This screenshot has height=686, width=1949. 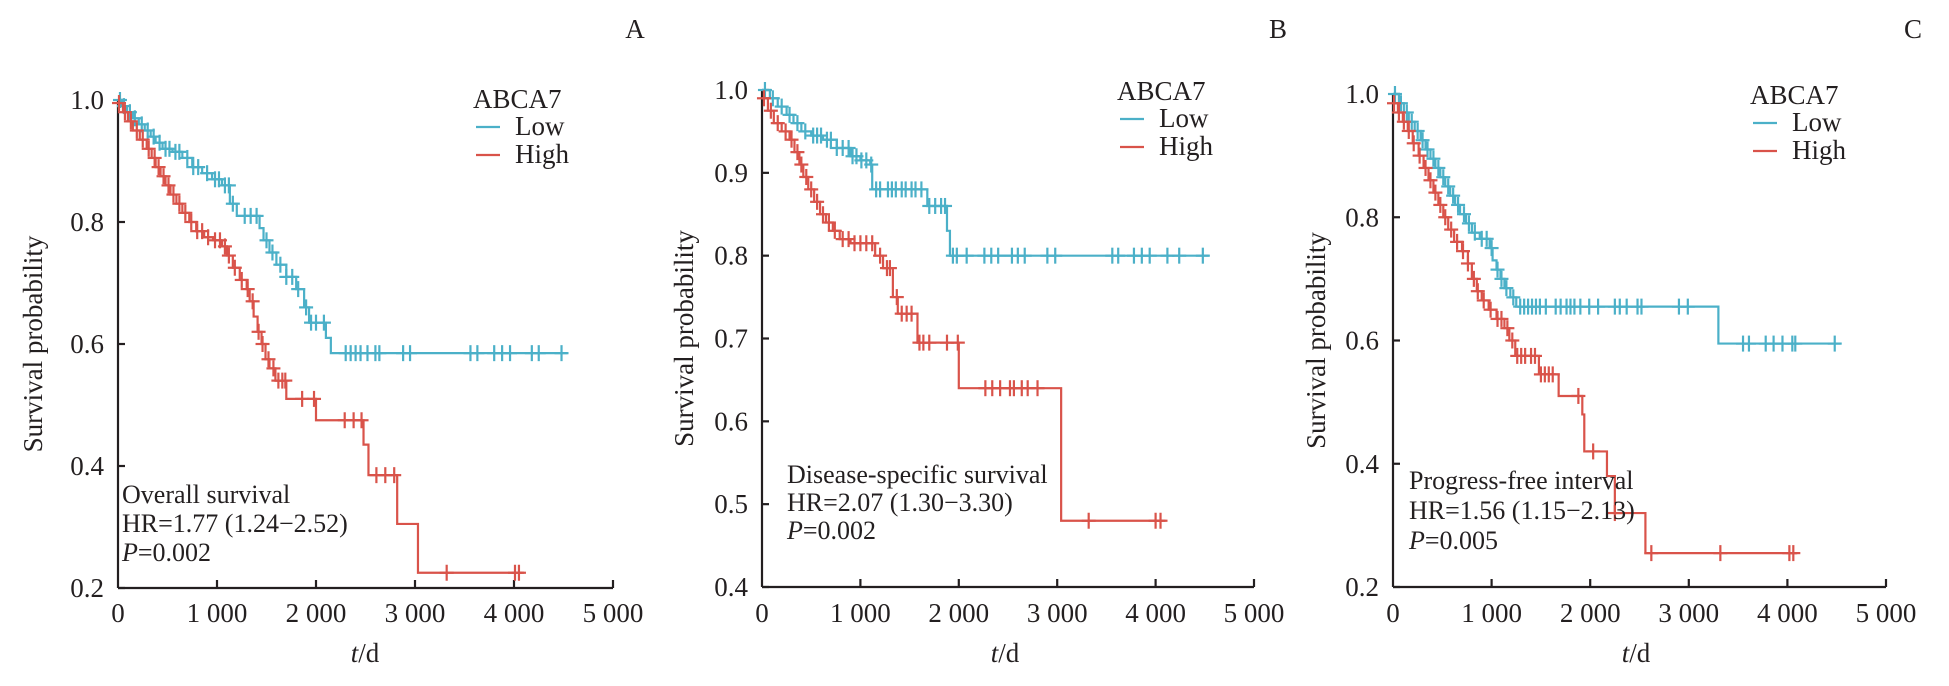 I want to click on km-curve-high, so click(x=964, y=309).